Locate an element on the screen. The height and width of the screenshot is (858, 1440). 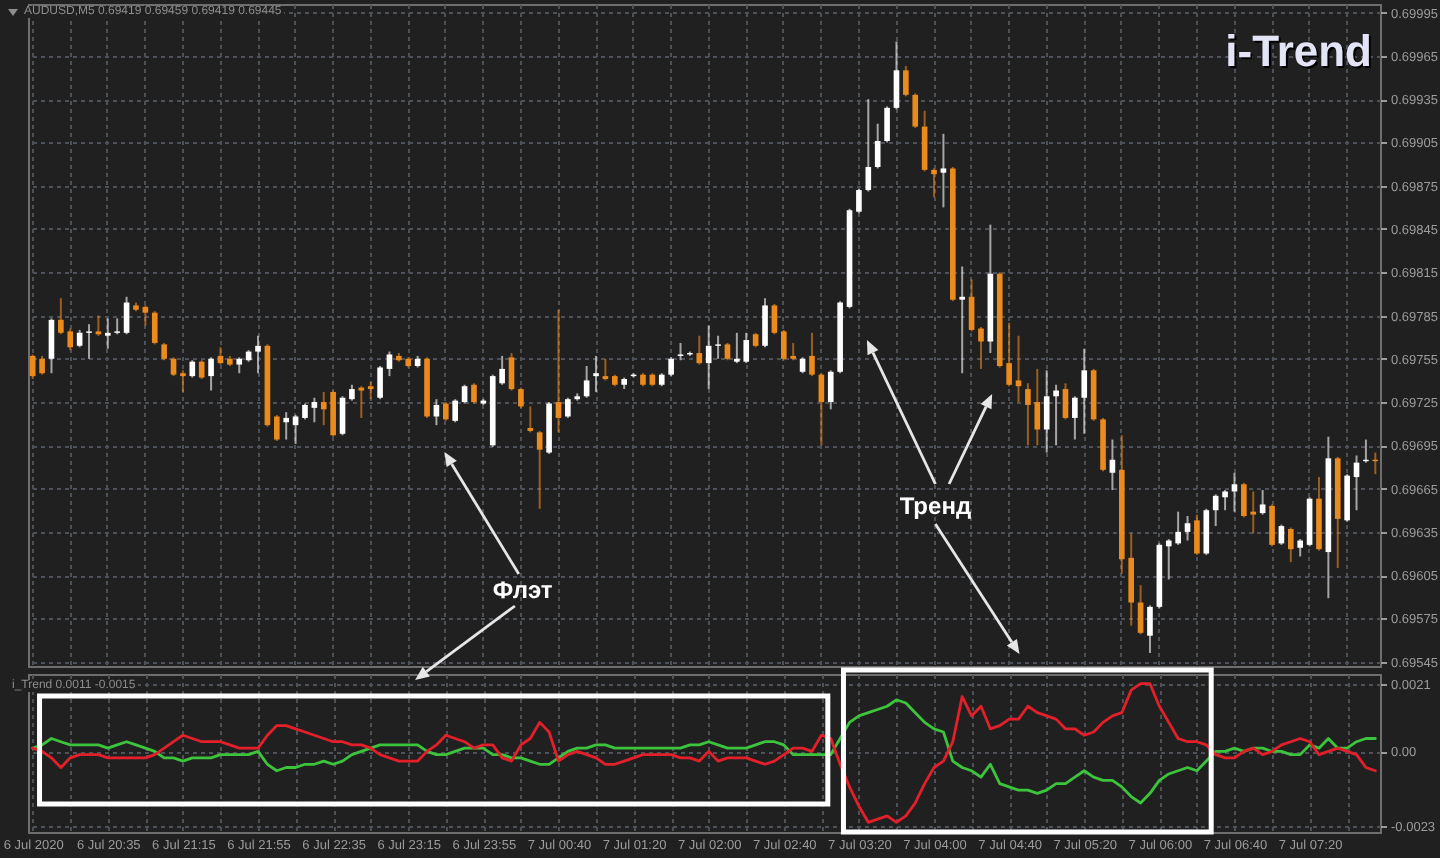
annotation: Тренд is located at coordinates (935, 506).